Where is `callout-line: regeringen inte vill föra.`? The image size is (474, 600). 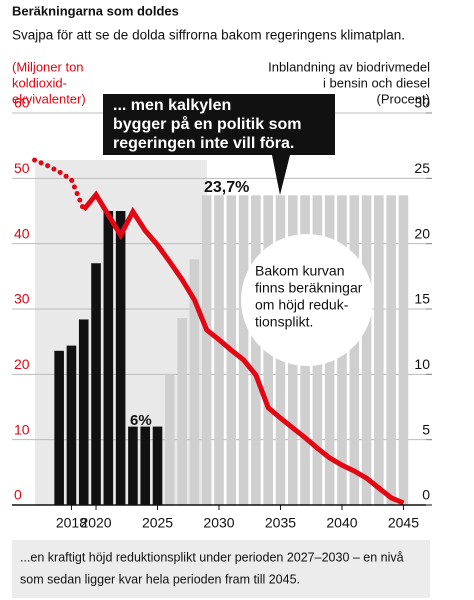 callout-line: regeringen inte vill föra. is located at coordinates (203, 143).